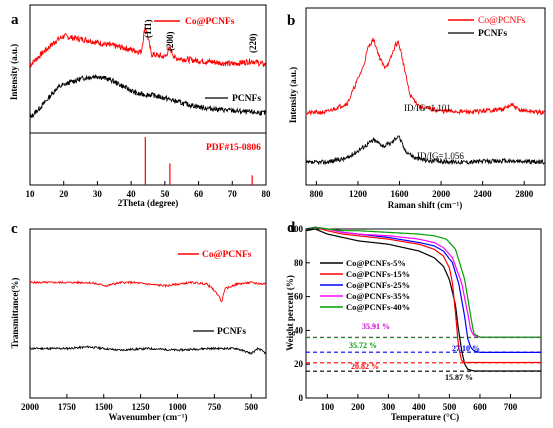  I want to click on ratio-co-label: ID/IG=1.101, so click(427, 108).